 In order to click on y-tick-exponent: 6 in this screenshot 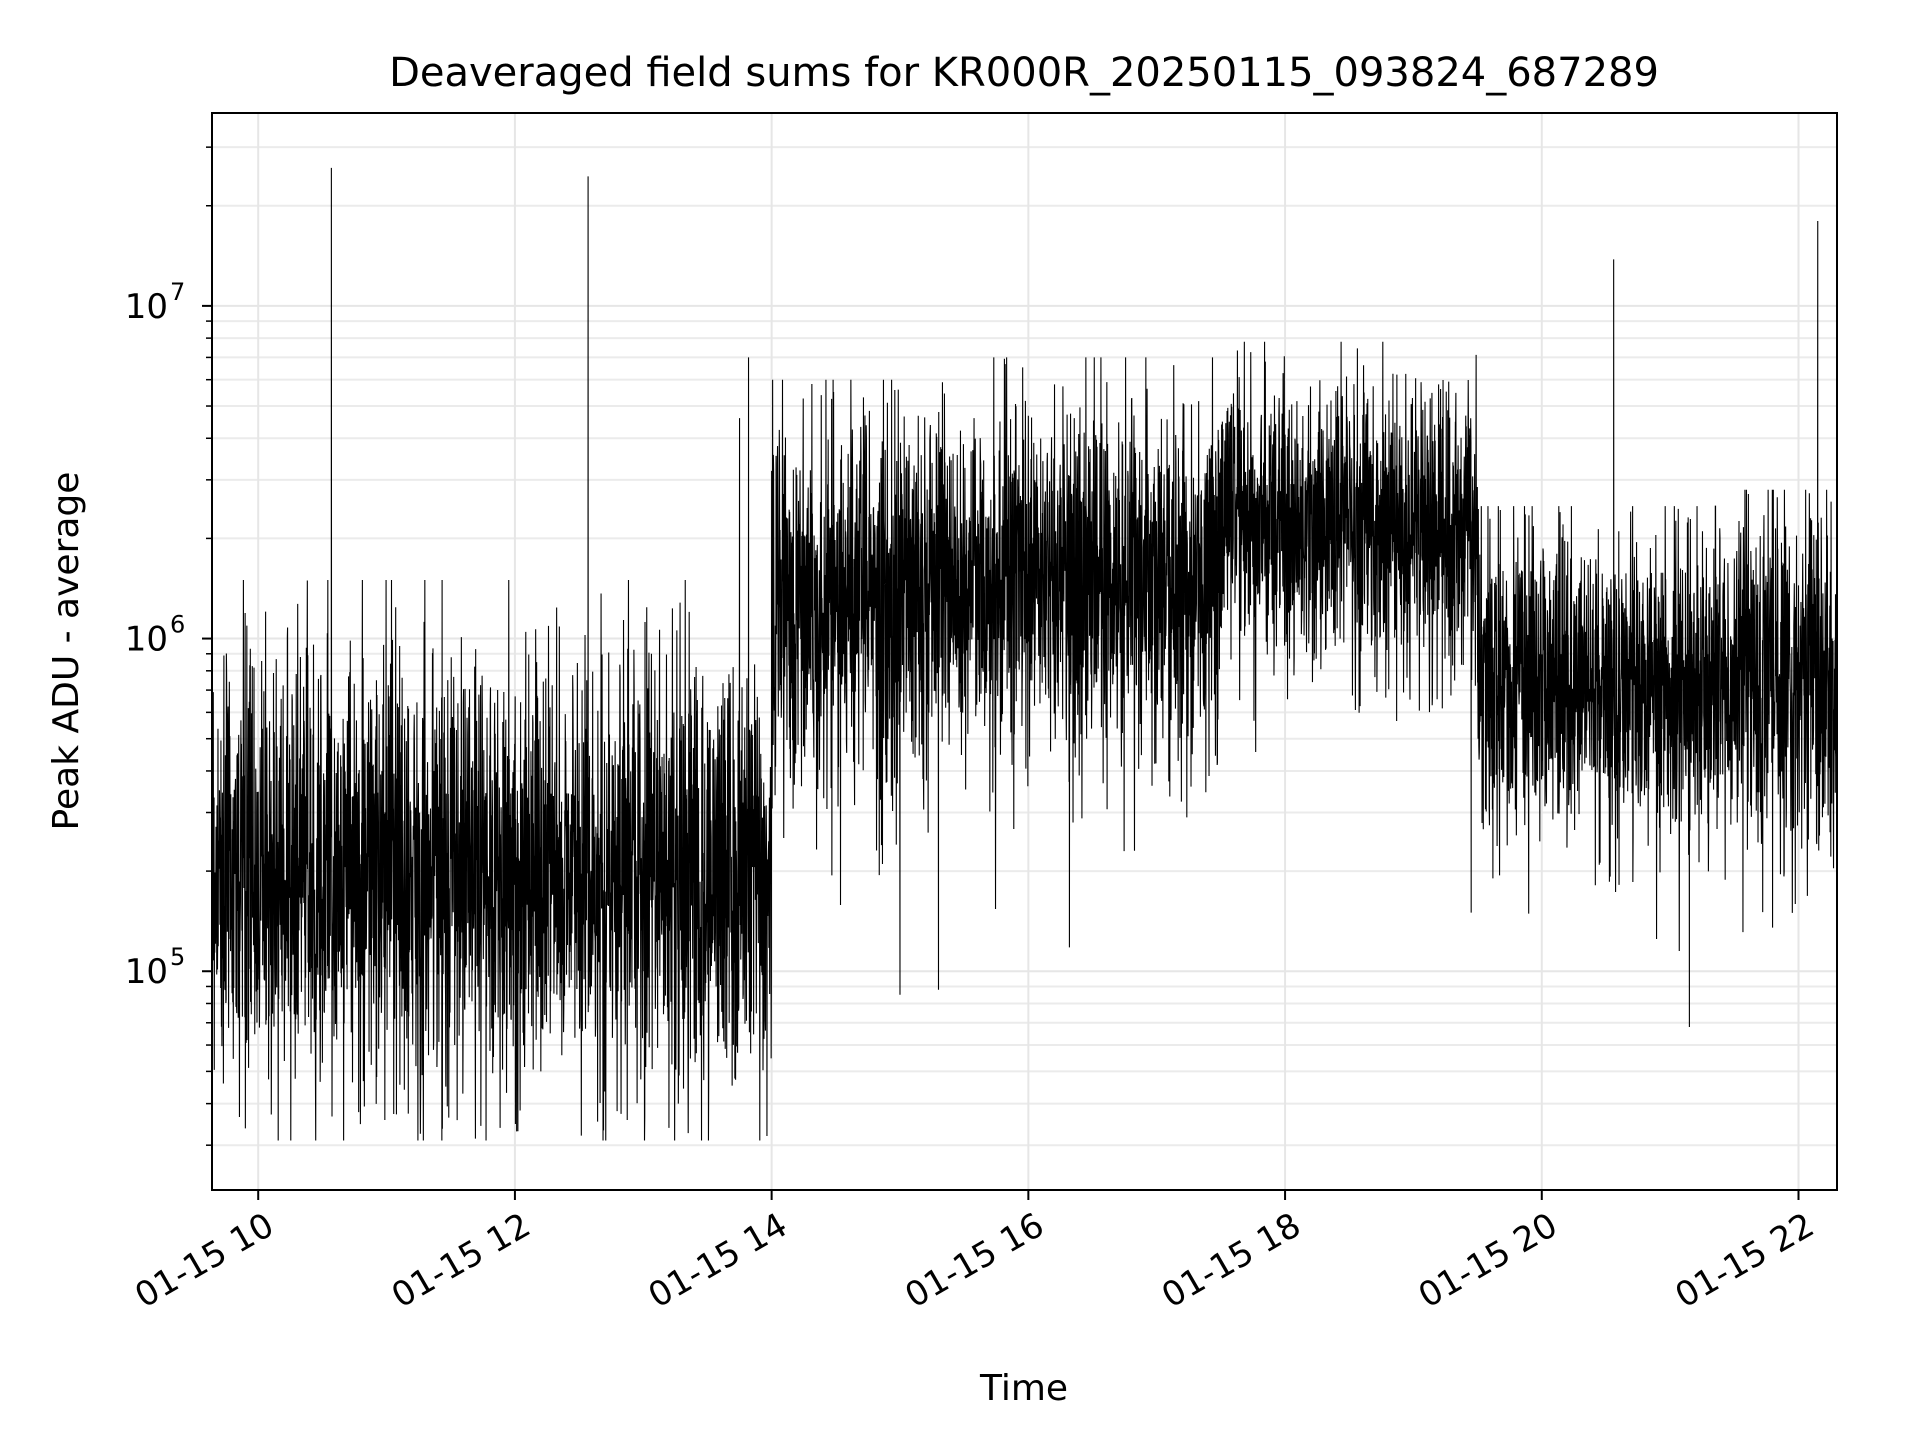, I will do `click(177, 625)`.